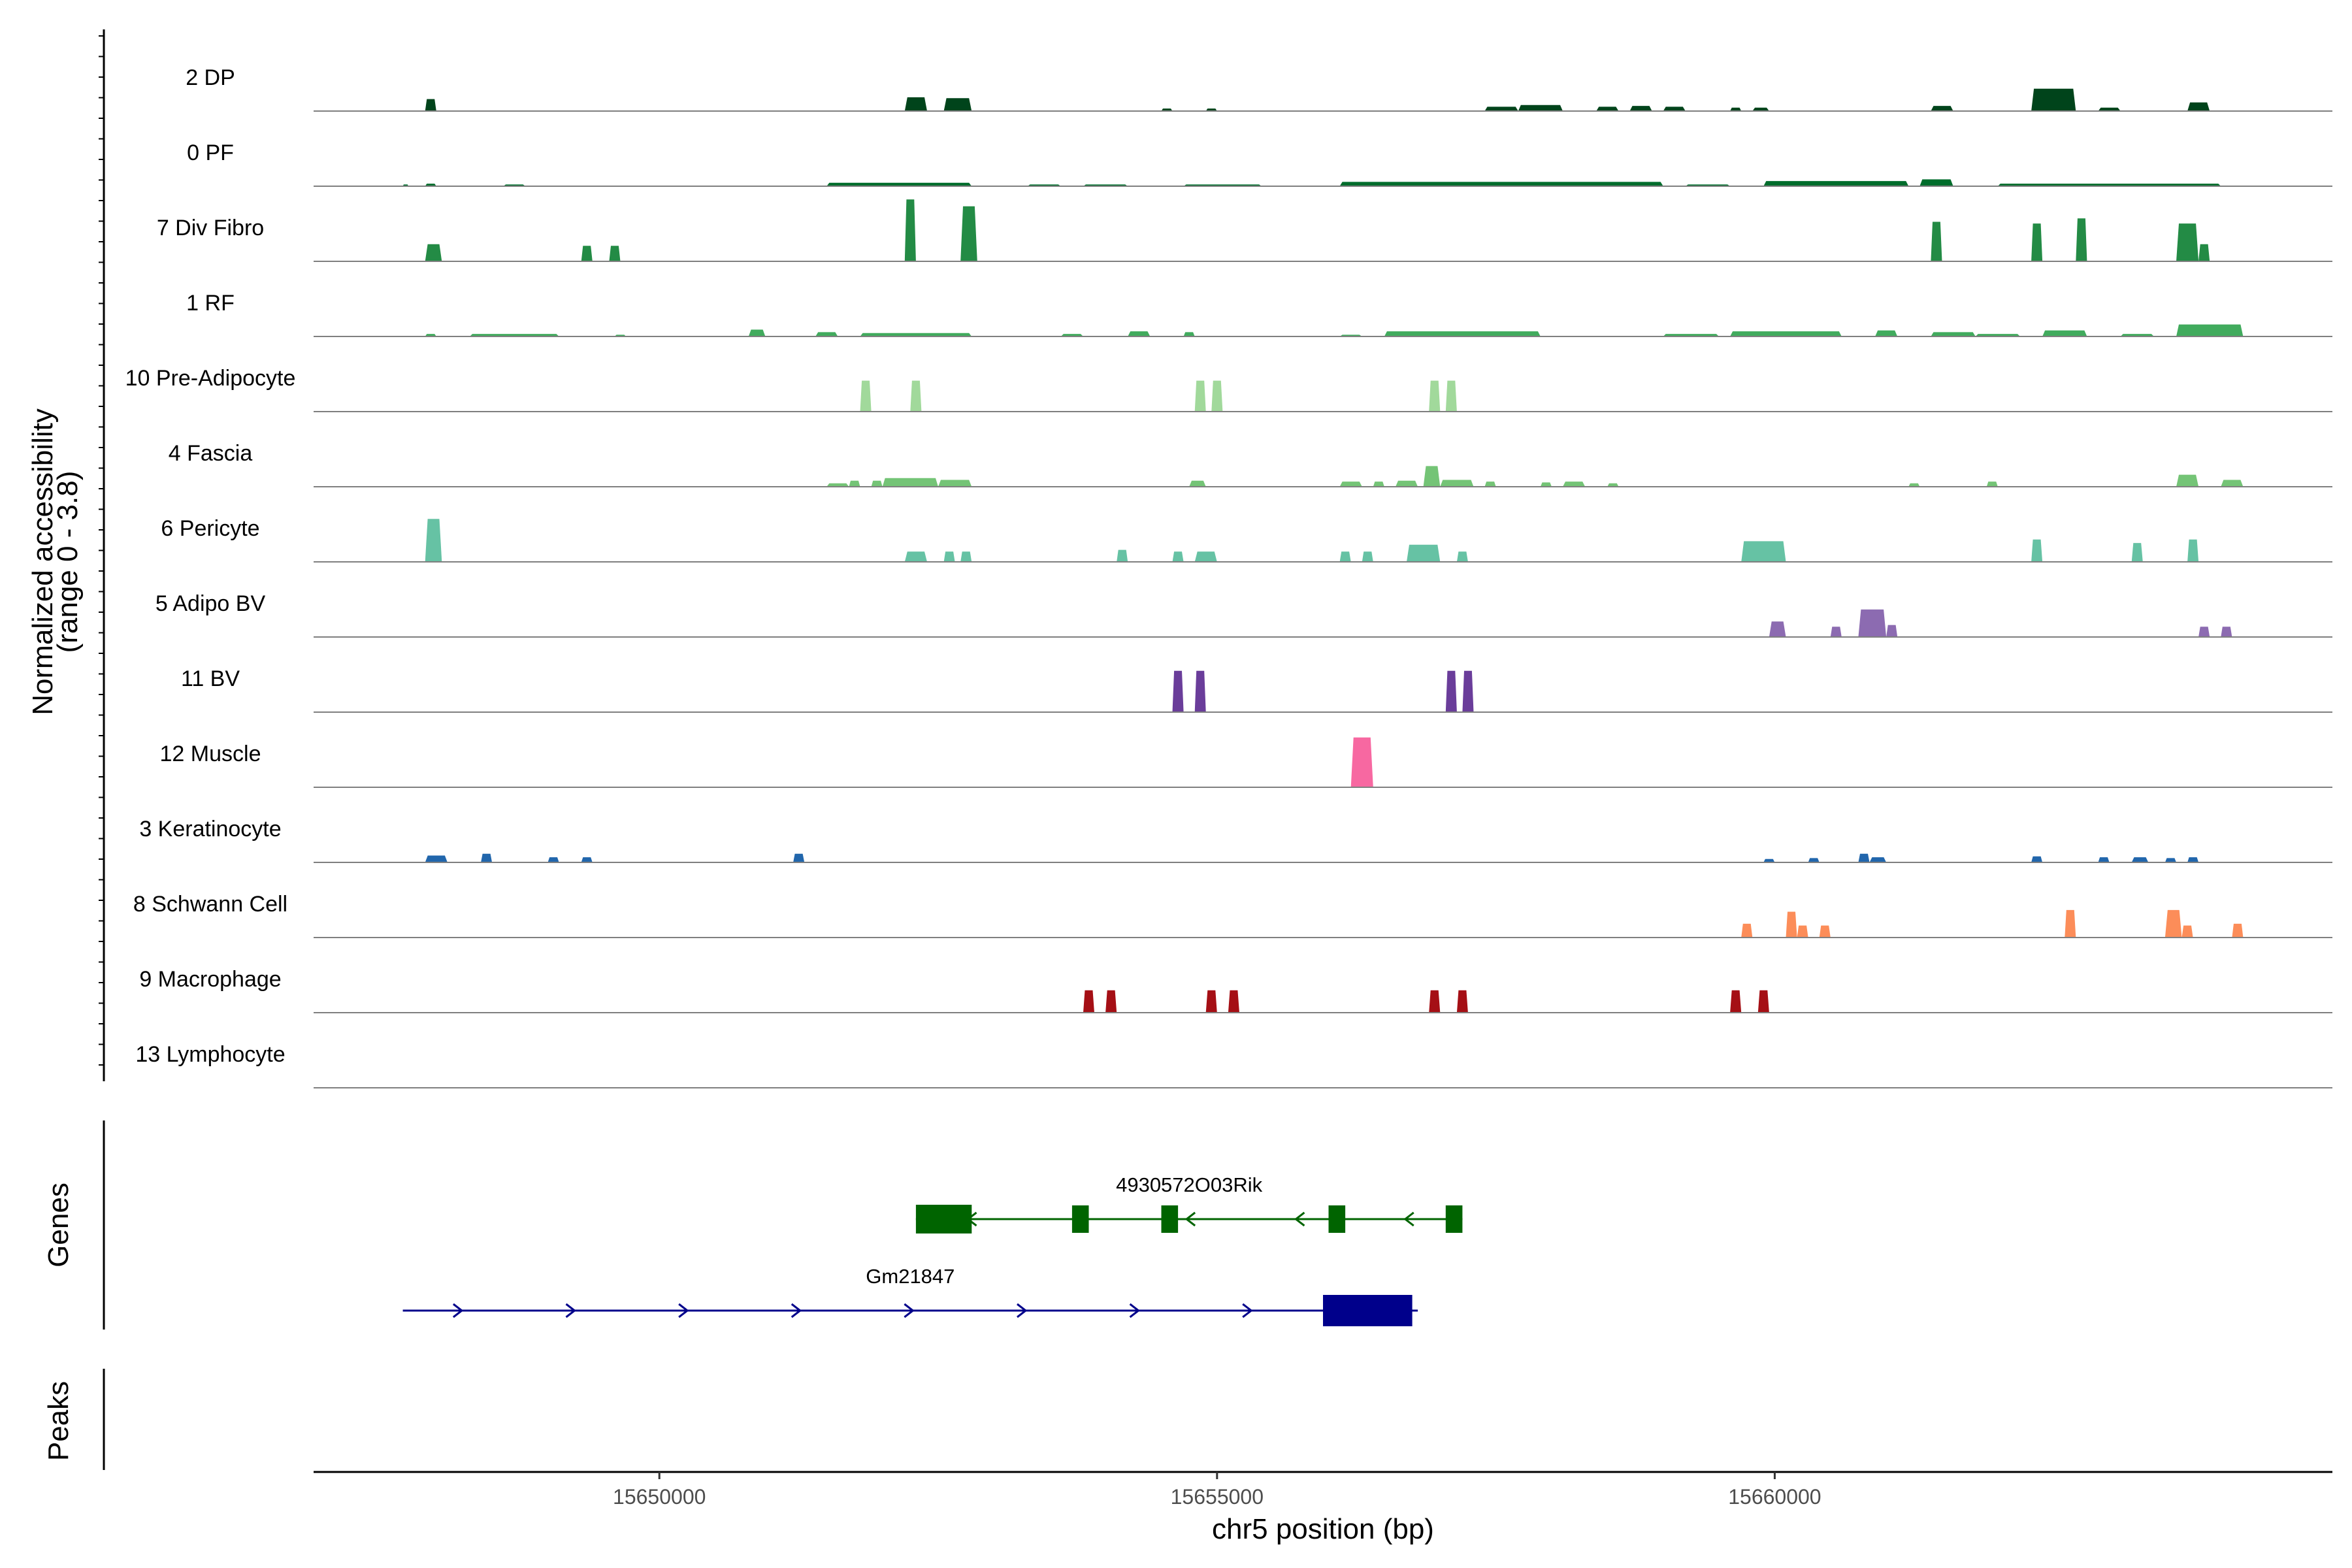 This screenshot has width=2352, height=1568. What do you see at coordinates (1228, 389) in the screenshot?
I see `track-10-pre-adipocyte: 10 Pre-Adipocyte` at bounding box center [1228, 389].